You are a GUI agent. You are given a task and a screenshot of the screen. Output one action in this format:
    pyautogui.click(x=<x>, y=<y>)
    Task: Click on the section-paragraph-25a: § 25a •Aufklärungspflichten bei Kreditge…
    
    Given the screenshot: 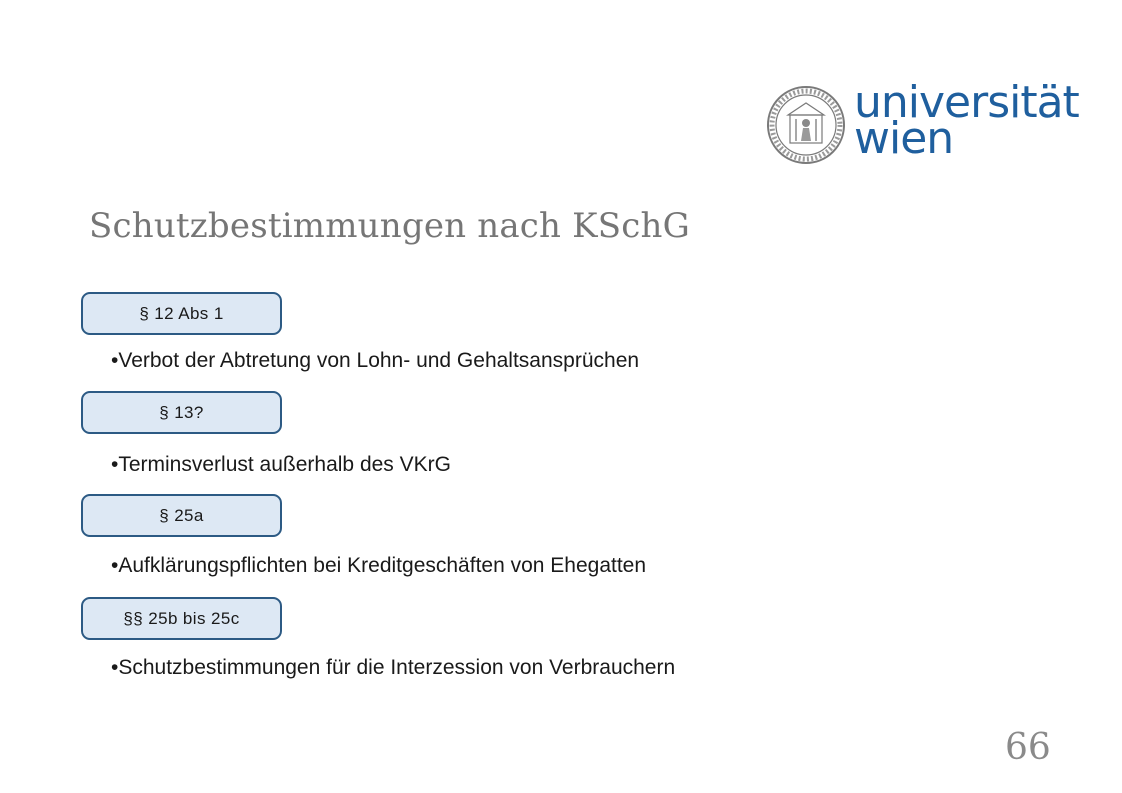 What is the action you would take?
    pyautogui.click(x=431, y=535)
    